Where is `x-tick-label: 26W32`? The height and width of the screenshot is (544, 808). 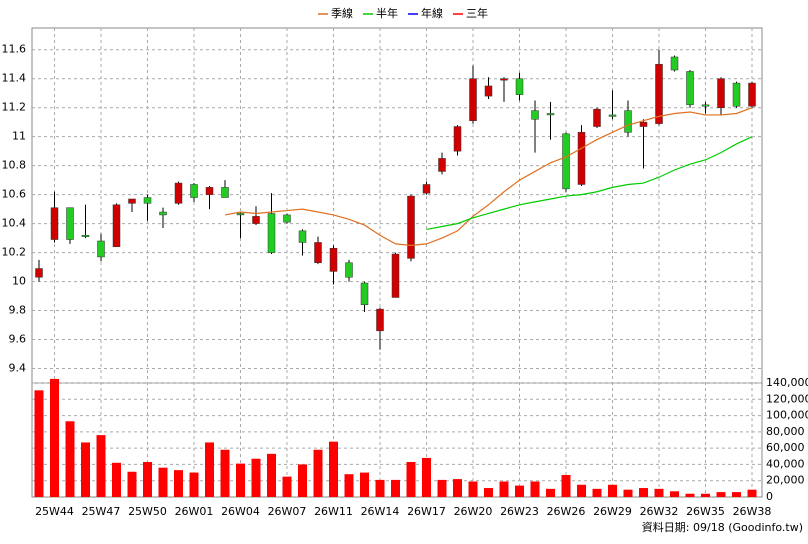
x-tick-label: 26W32 is located at coordinates (659, 511).